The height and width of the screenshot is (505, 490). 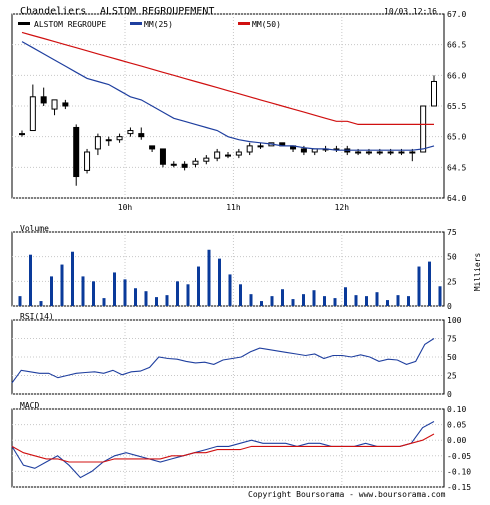 I want to click on legend-label-mm50: MM(50), so click(x=266, y=24).